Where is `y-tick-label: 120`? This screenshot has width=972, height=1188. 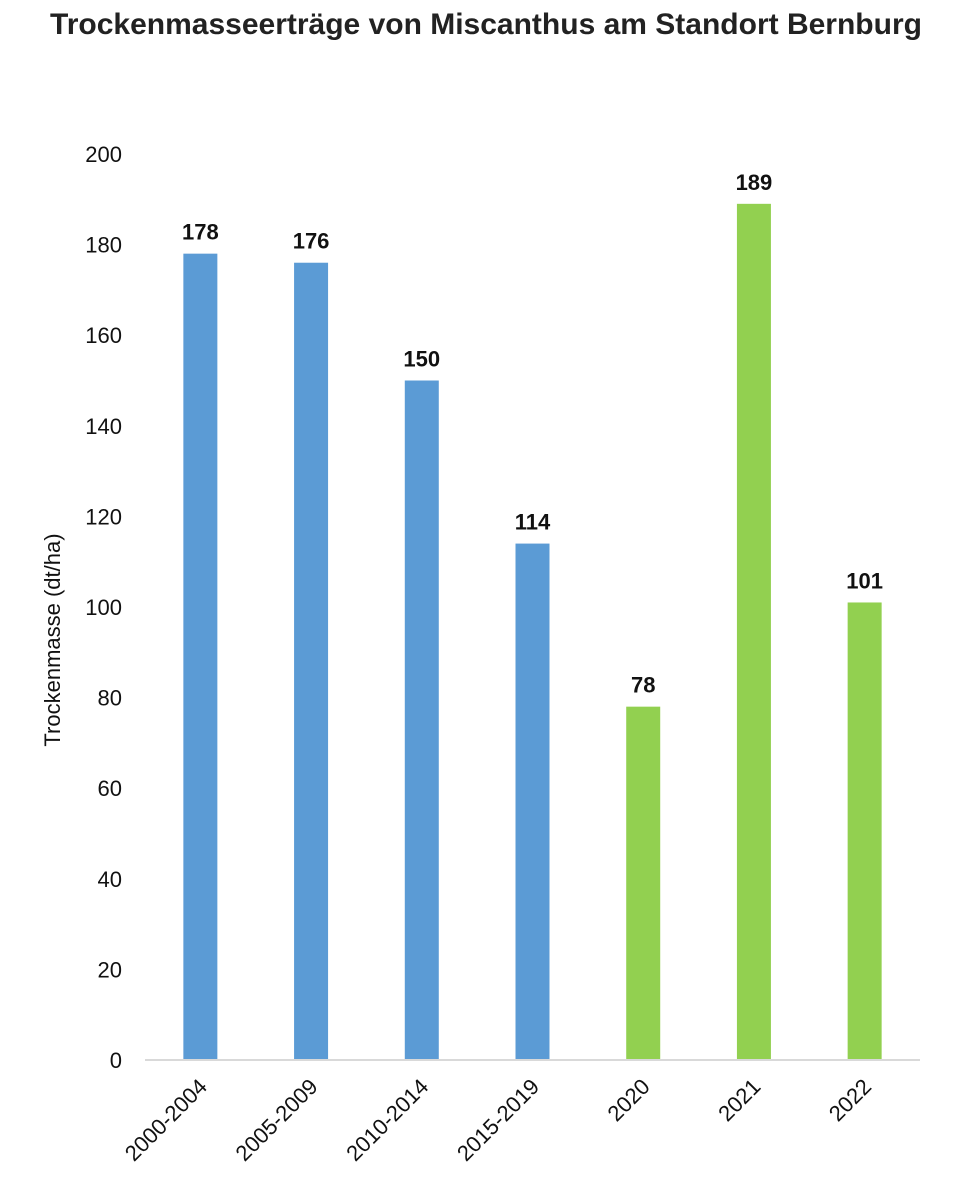
y-tick-label: 120 is located at coordinates (103, 516).